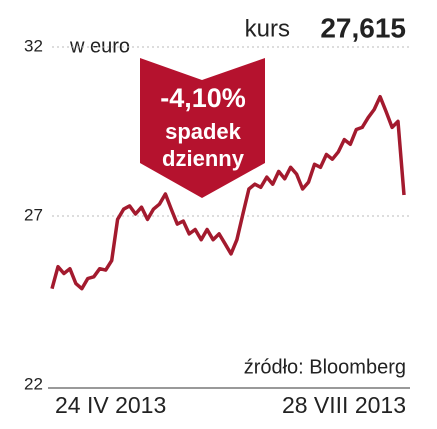 The height and width of the screenshot is (429, 437). Describe the element at coordinates (203, 98) in the screenshot. I see `change-label: -4,10%` at that location.